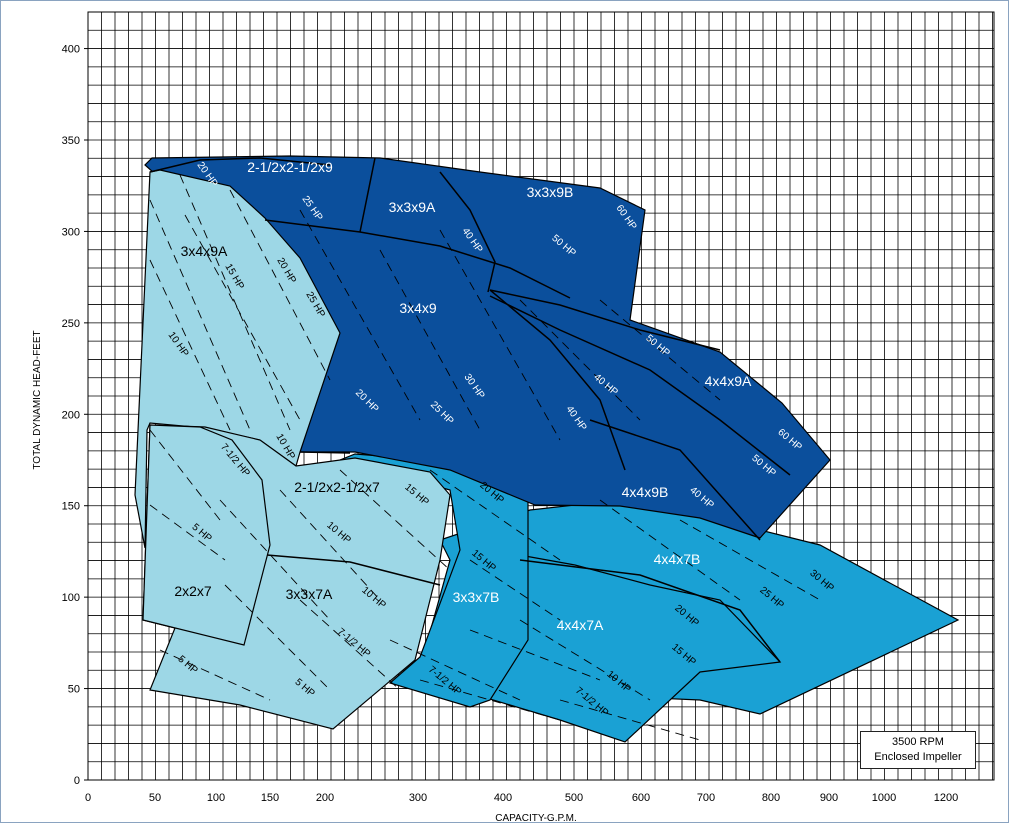 The width and height of the screenshot is (1011, 825). Describe the element at coordinates (946, 798) in the screenshot. I see `x-tick-label: 1200` at that location.